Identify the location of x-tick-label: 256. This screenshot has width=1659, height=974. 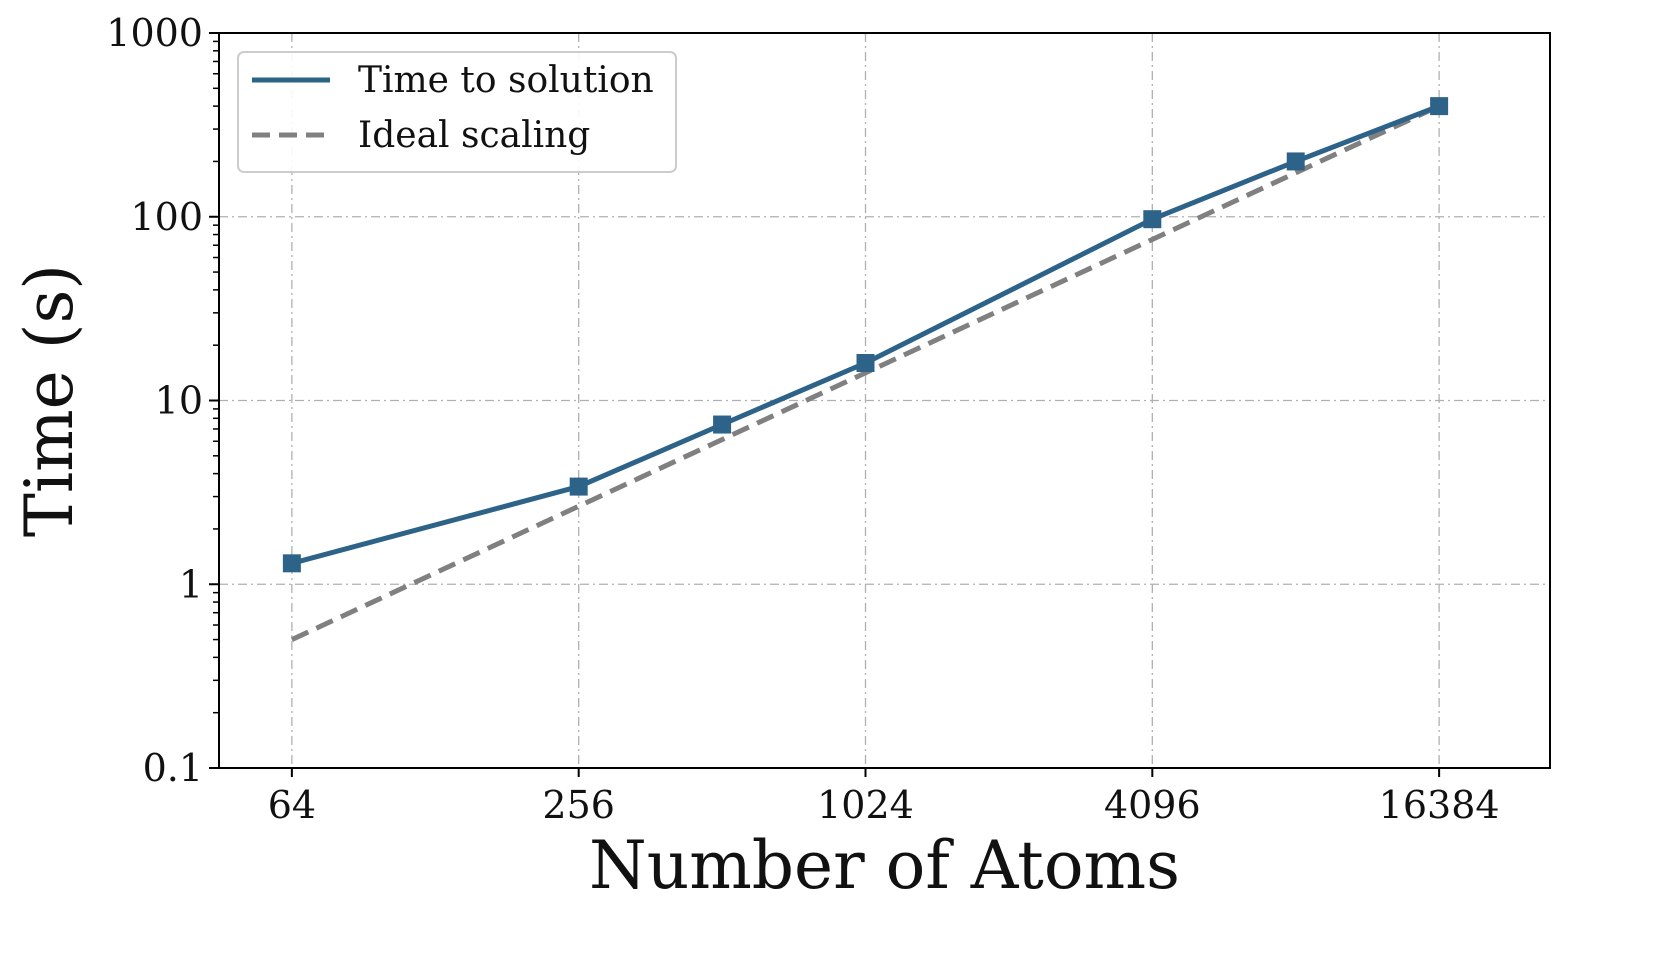
(578, 805).